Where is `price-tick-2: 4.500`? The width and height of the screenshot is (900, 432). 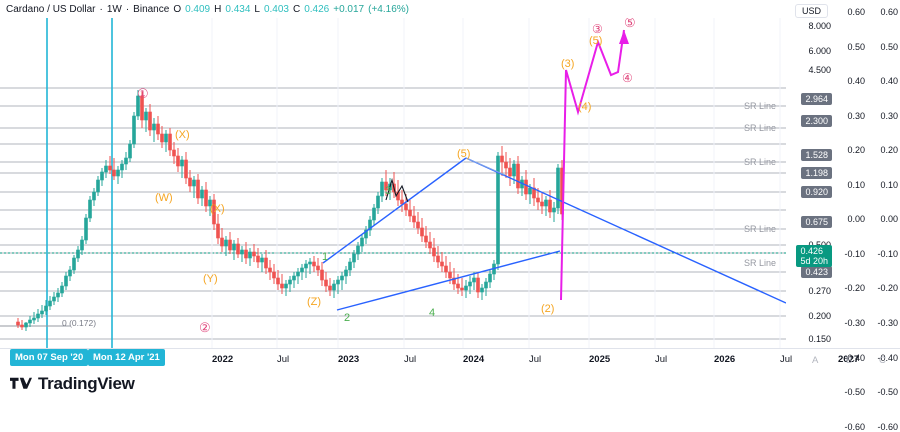
price-tick-2: 4.500 is located at coordinates (819, 70).